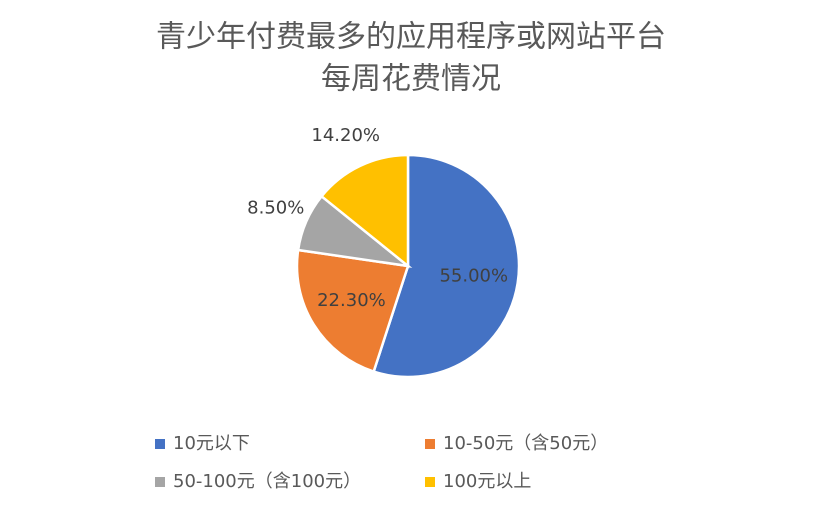 This screenshot has width=823, height=518. What do you see at coordinates (345, 135) in the screenshot?
I see `data-label: 14.20%` at bounding box center [345, 135].